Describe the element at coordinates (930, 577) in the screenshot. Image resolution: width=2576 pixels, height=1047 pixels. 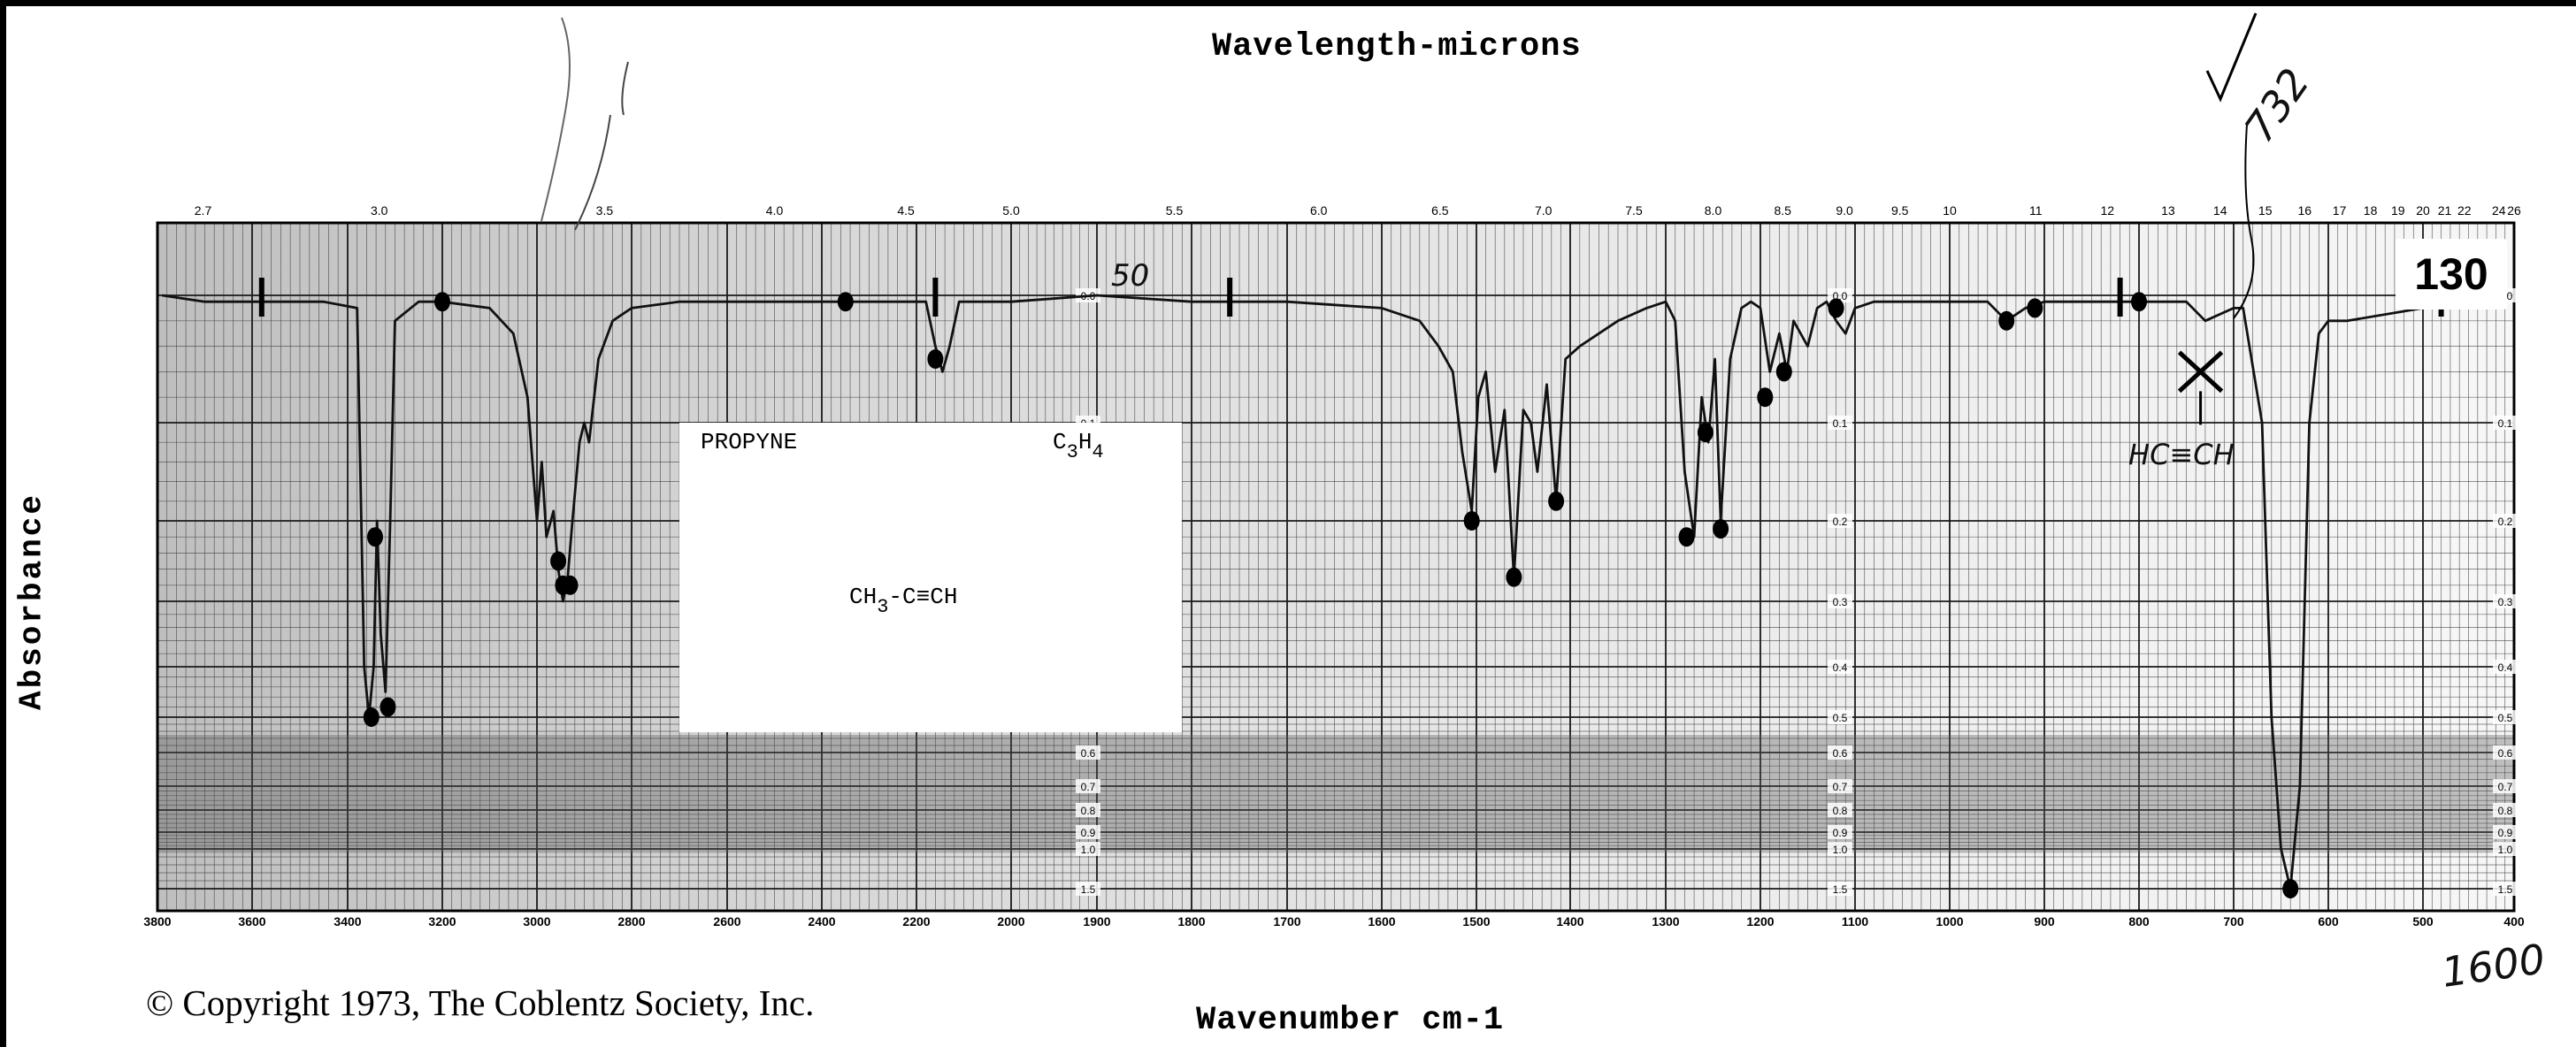
I see `compound-label-card` at that location.